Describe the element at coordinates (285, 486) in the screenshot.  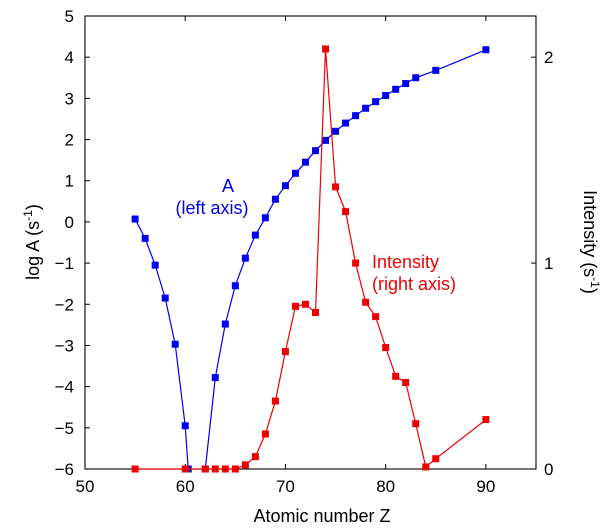
I see `x-tick-label: 70` at that location.